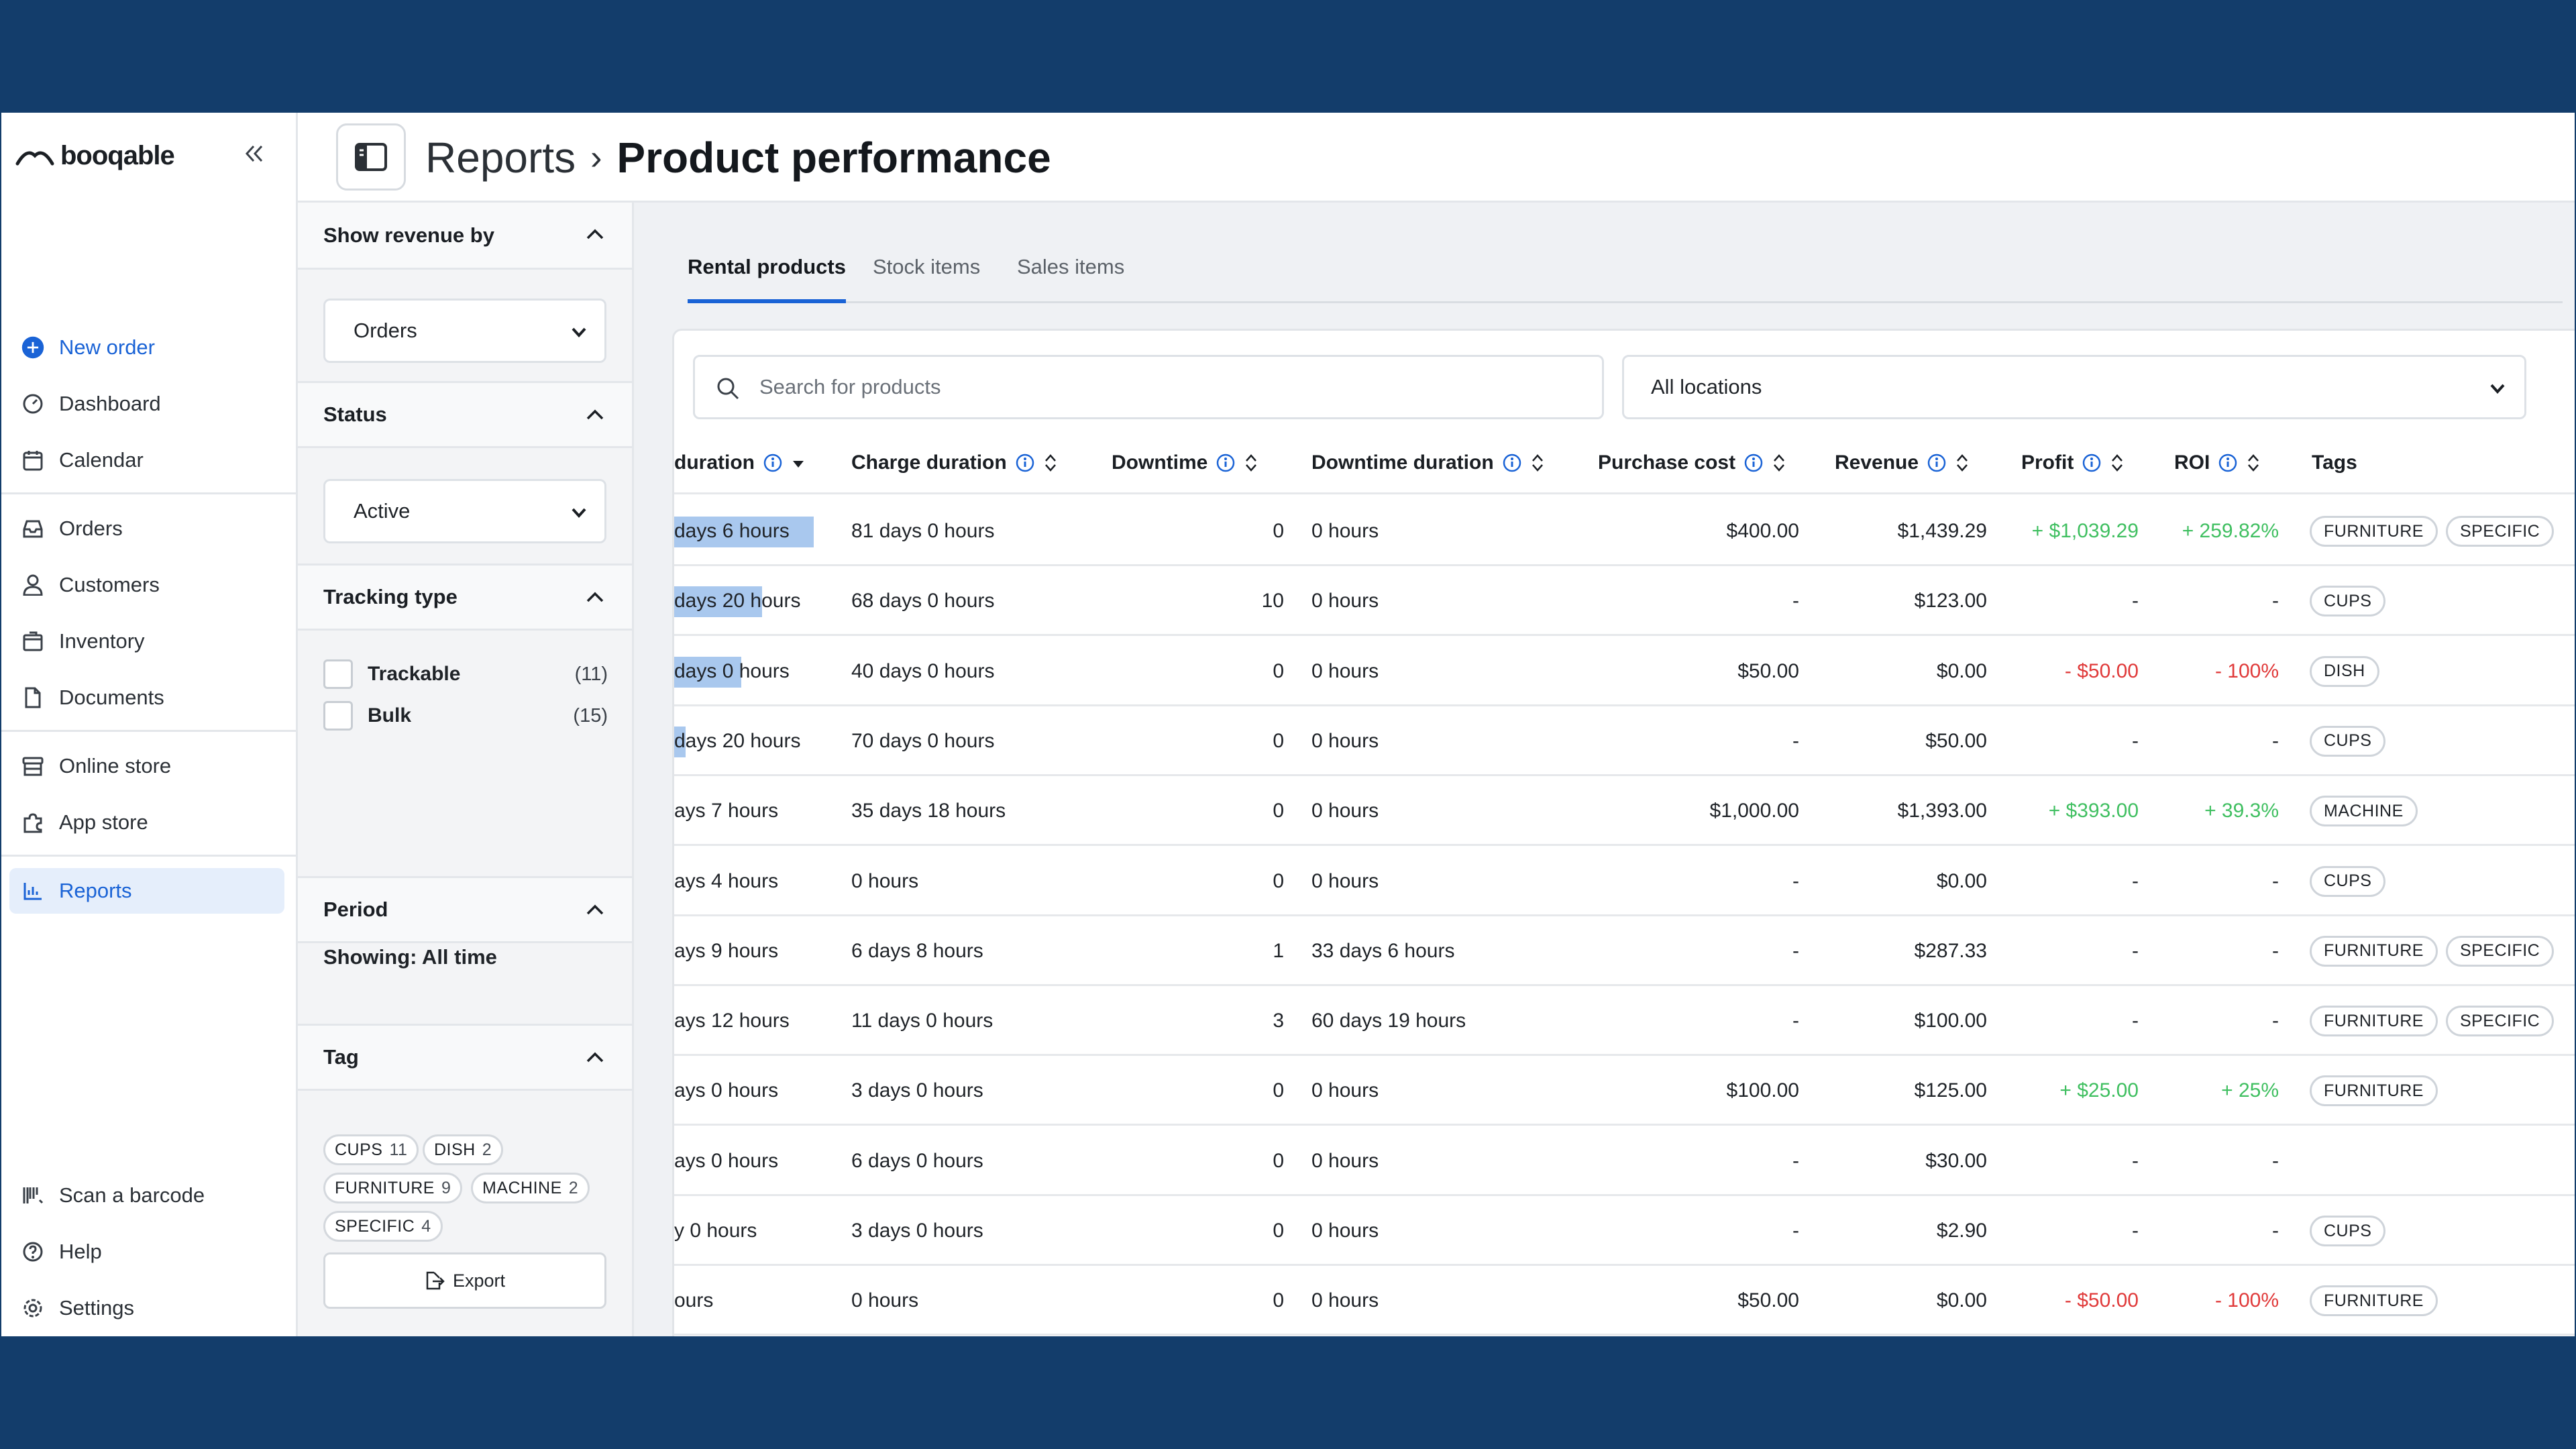  Describe the element at coordinates (146, 404) in the screenshot. I see `nav-dashboard: Dashboard` at that location.